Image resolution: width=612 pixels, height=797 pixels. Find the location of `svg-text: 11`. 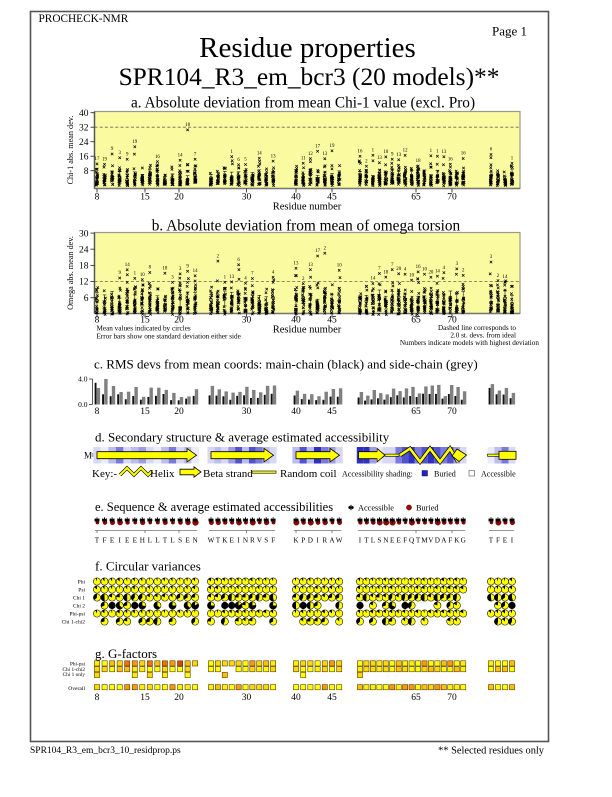

svg-text: 11 is located at coordinates (303, 158).